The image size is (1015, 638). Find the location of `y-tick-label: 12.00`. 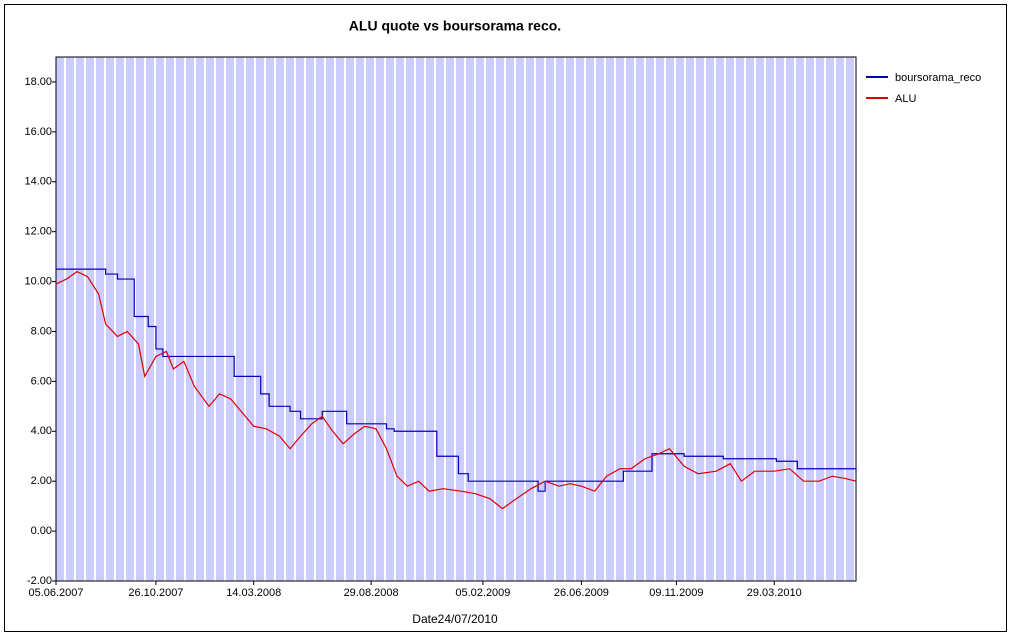

y-tick-label: 12.00 is located at coordinates (38, 232).